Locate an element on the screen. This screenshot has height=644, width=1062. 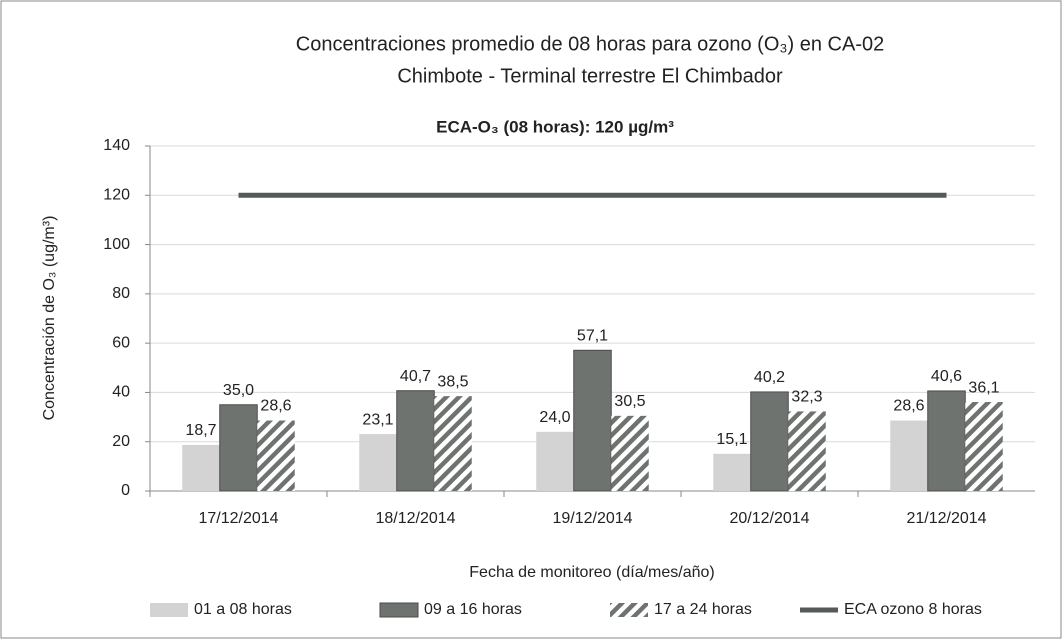
y-tick-label: 0 is located at coordinates (125, 490).